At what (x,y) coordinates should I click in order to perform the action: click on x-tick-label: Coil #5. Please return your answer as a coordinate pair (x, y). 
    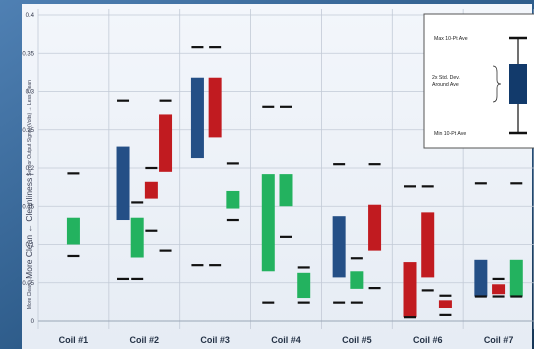
    Looking at the image, I should click on (357, 340).